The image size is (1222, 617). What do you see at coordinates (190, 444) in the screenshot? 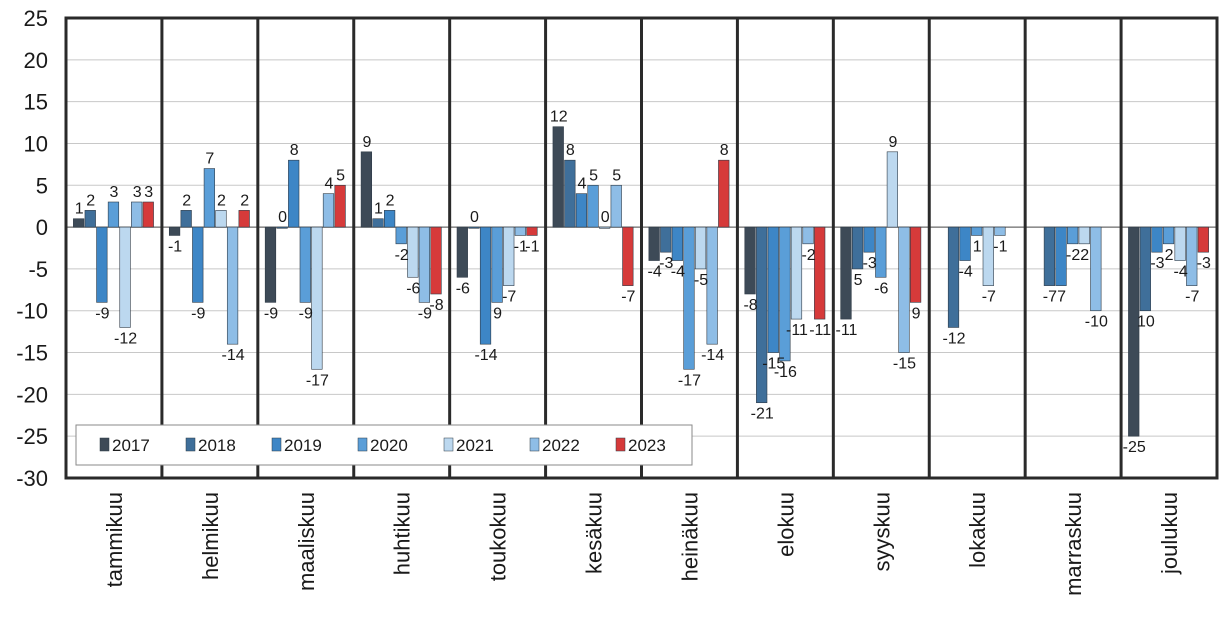
I see `legend-swatch-2018` at bounding box center [190, 444].